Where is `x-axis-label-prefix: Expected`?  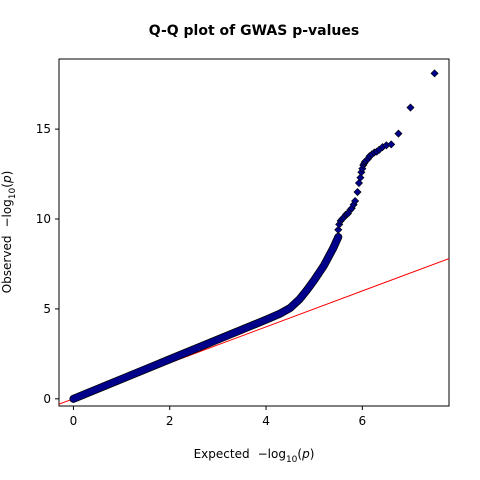 x-axis-label-prefix: Expected is located at coordinates (222, 454).